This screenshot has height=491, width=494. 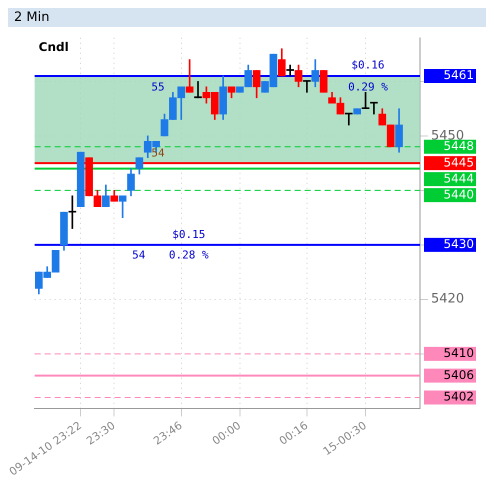 What do you see at coordinates (247, 17) in the screenshot?
I see `chart-title: 2 Min` at bounding box center [247, 17].